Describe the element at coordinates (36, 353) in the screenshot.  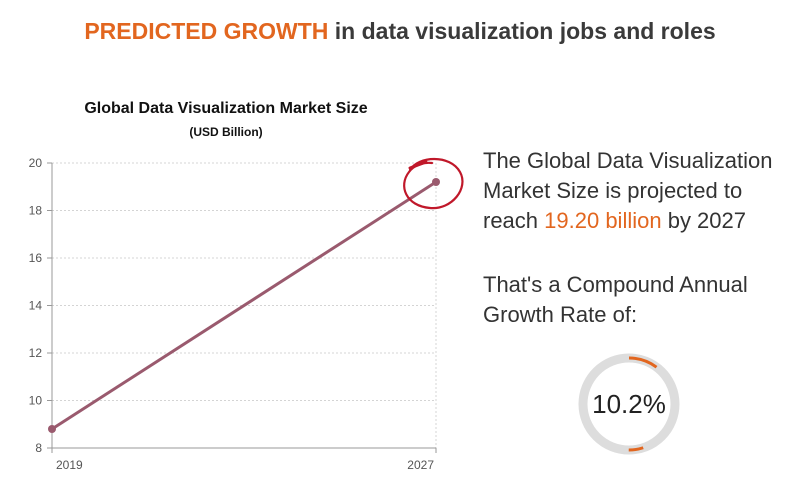
I see `y-tick-label: 12` at that location.